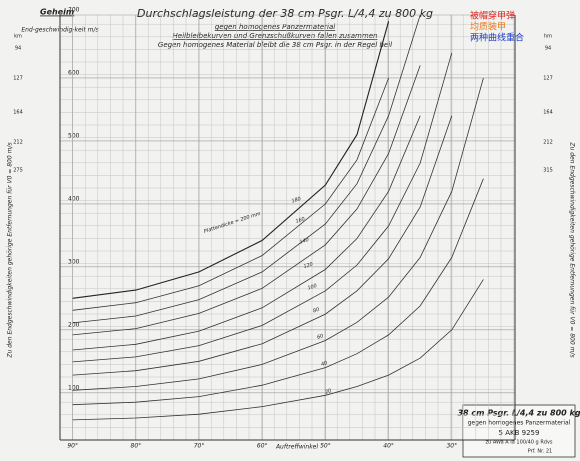 The width and height of the screenshot is (580, 461). What do you see at coordinates (488, 27) in the screenshot?
I see `annotation: 均质装甲` at bounding box center [488, 27].